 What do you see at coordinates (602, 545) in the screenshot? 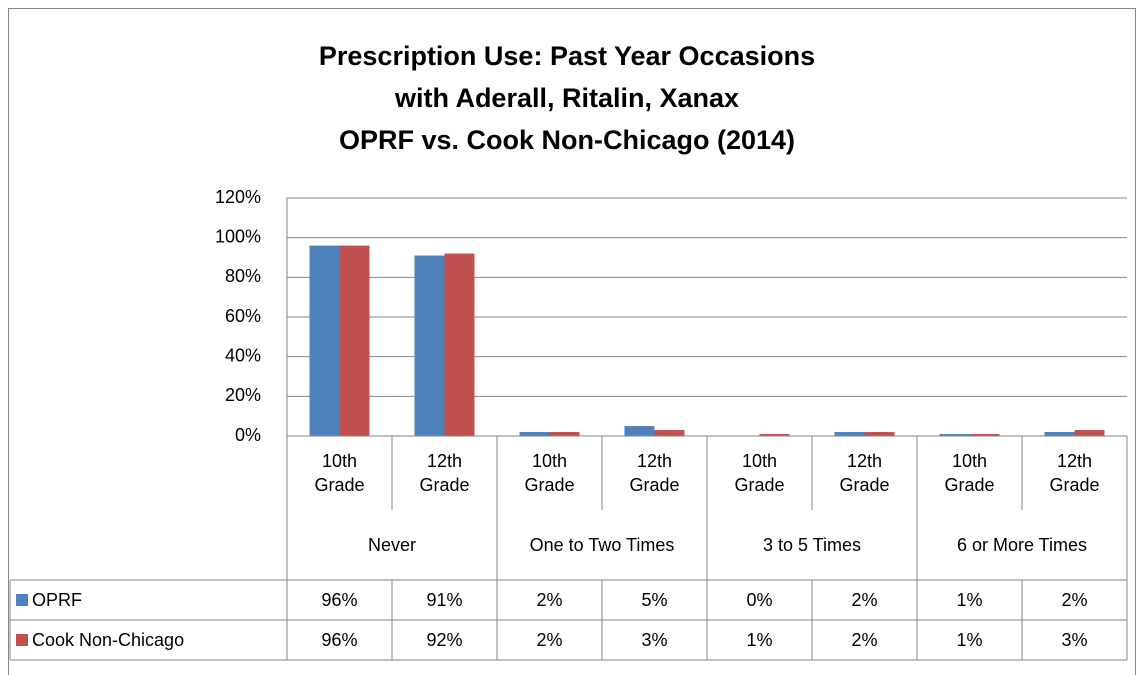
I see `group-label: One to Two Times` at bounding box center [602, 545].